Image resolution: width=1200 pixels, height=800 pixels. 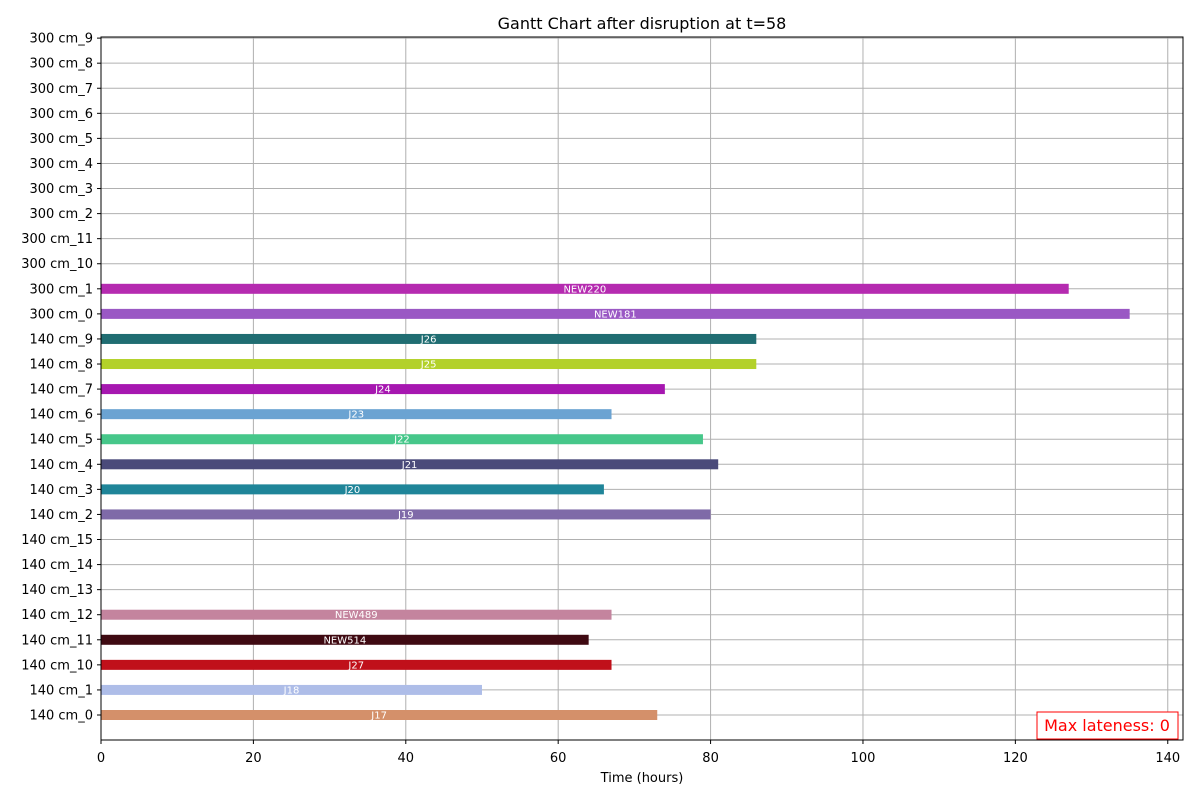 What do you see at coordinates (61, 440) in the screenshot?
I see `y-tick-label: 140 cm_5` at bounding box center [61, 440].